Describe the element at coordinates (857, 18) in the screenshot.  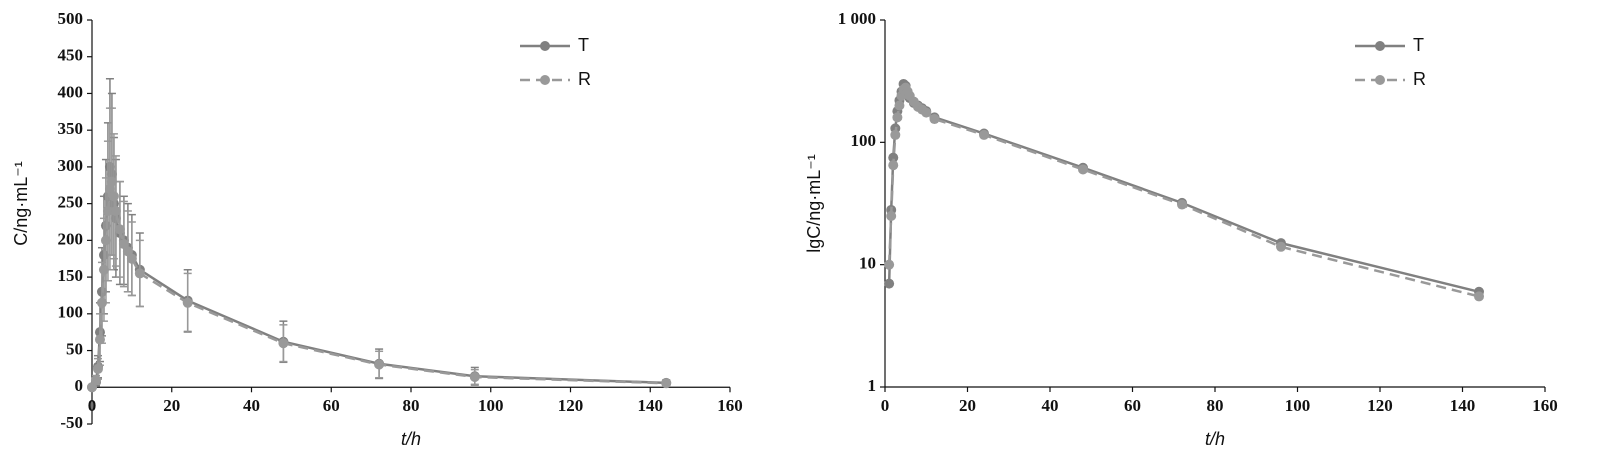
I see `y-tick-label: 1 000` at that location.